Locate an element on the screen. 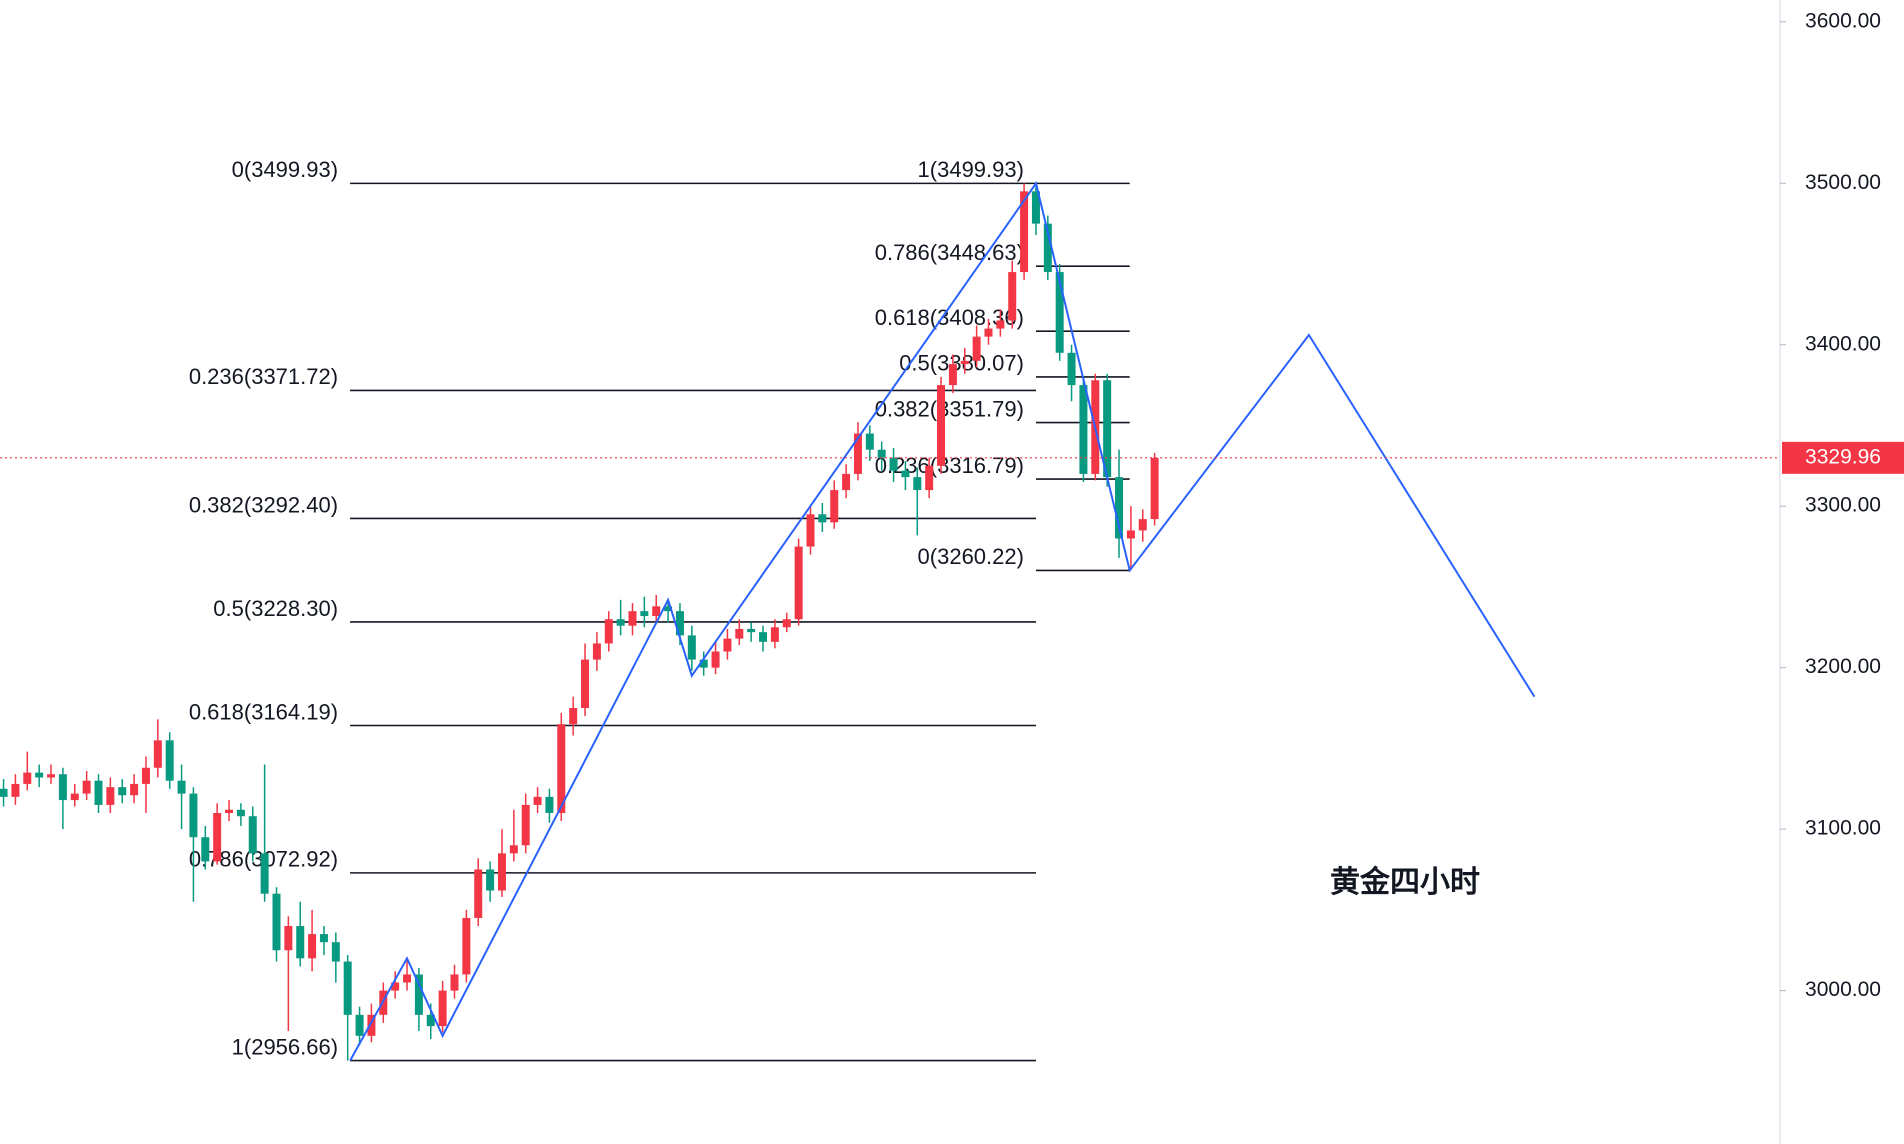 This screenshot has height=1144, width=1904. y-tick-label: 3500.00 is located at coordinates (1843, 182).